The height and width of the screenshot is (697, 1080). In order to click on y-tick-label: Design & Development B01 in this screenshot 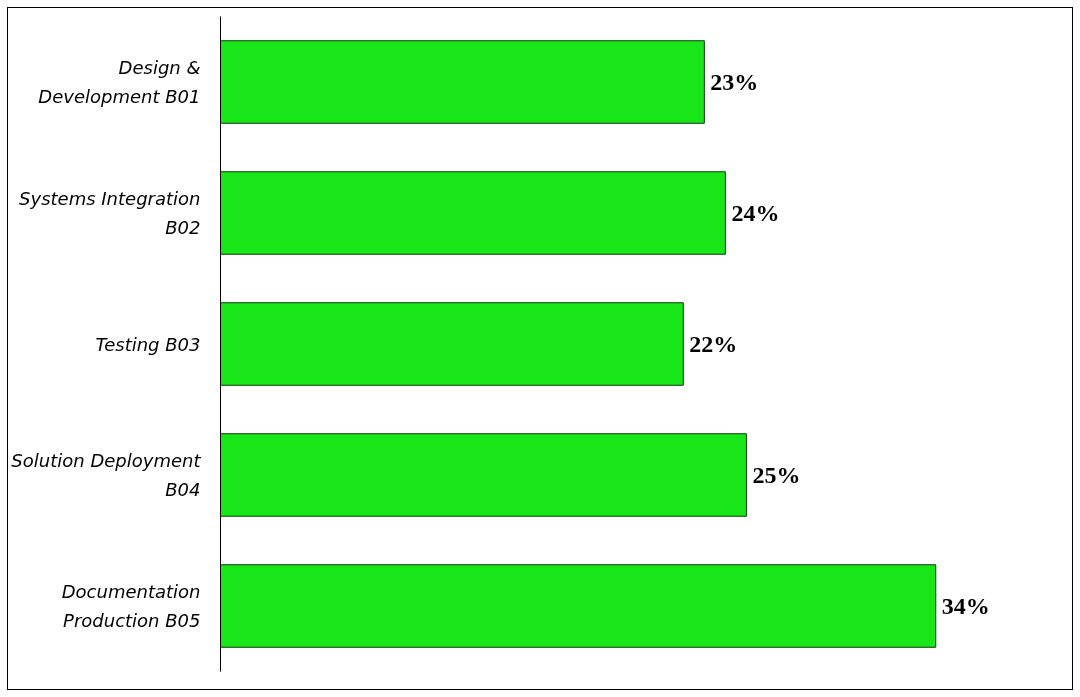, I will do `click(119, 82)`.